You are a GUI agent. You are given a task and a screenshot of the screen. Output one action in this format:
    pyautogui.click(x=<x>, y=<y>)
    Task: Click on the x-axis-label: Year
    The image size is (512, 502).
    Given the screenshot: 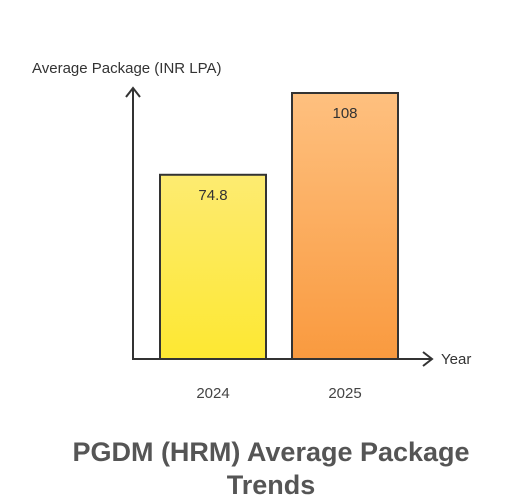 What is the action you would take?
    pyautogui.click(x=456, y=359)
    